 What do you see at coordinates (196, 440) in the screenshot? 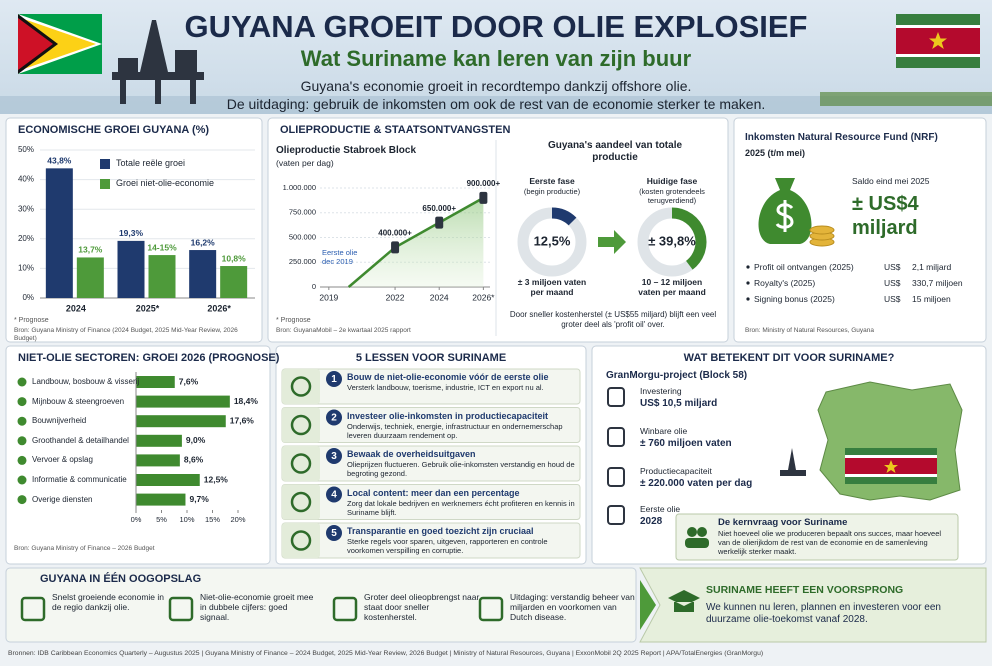
I see `value-label: 9,0%` at bounding box center [196, 440].